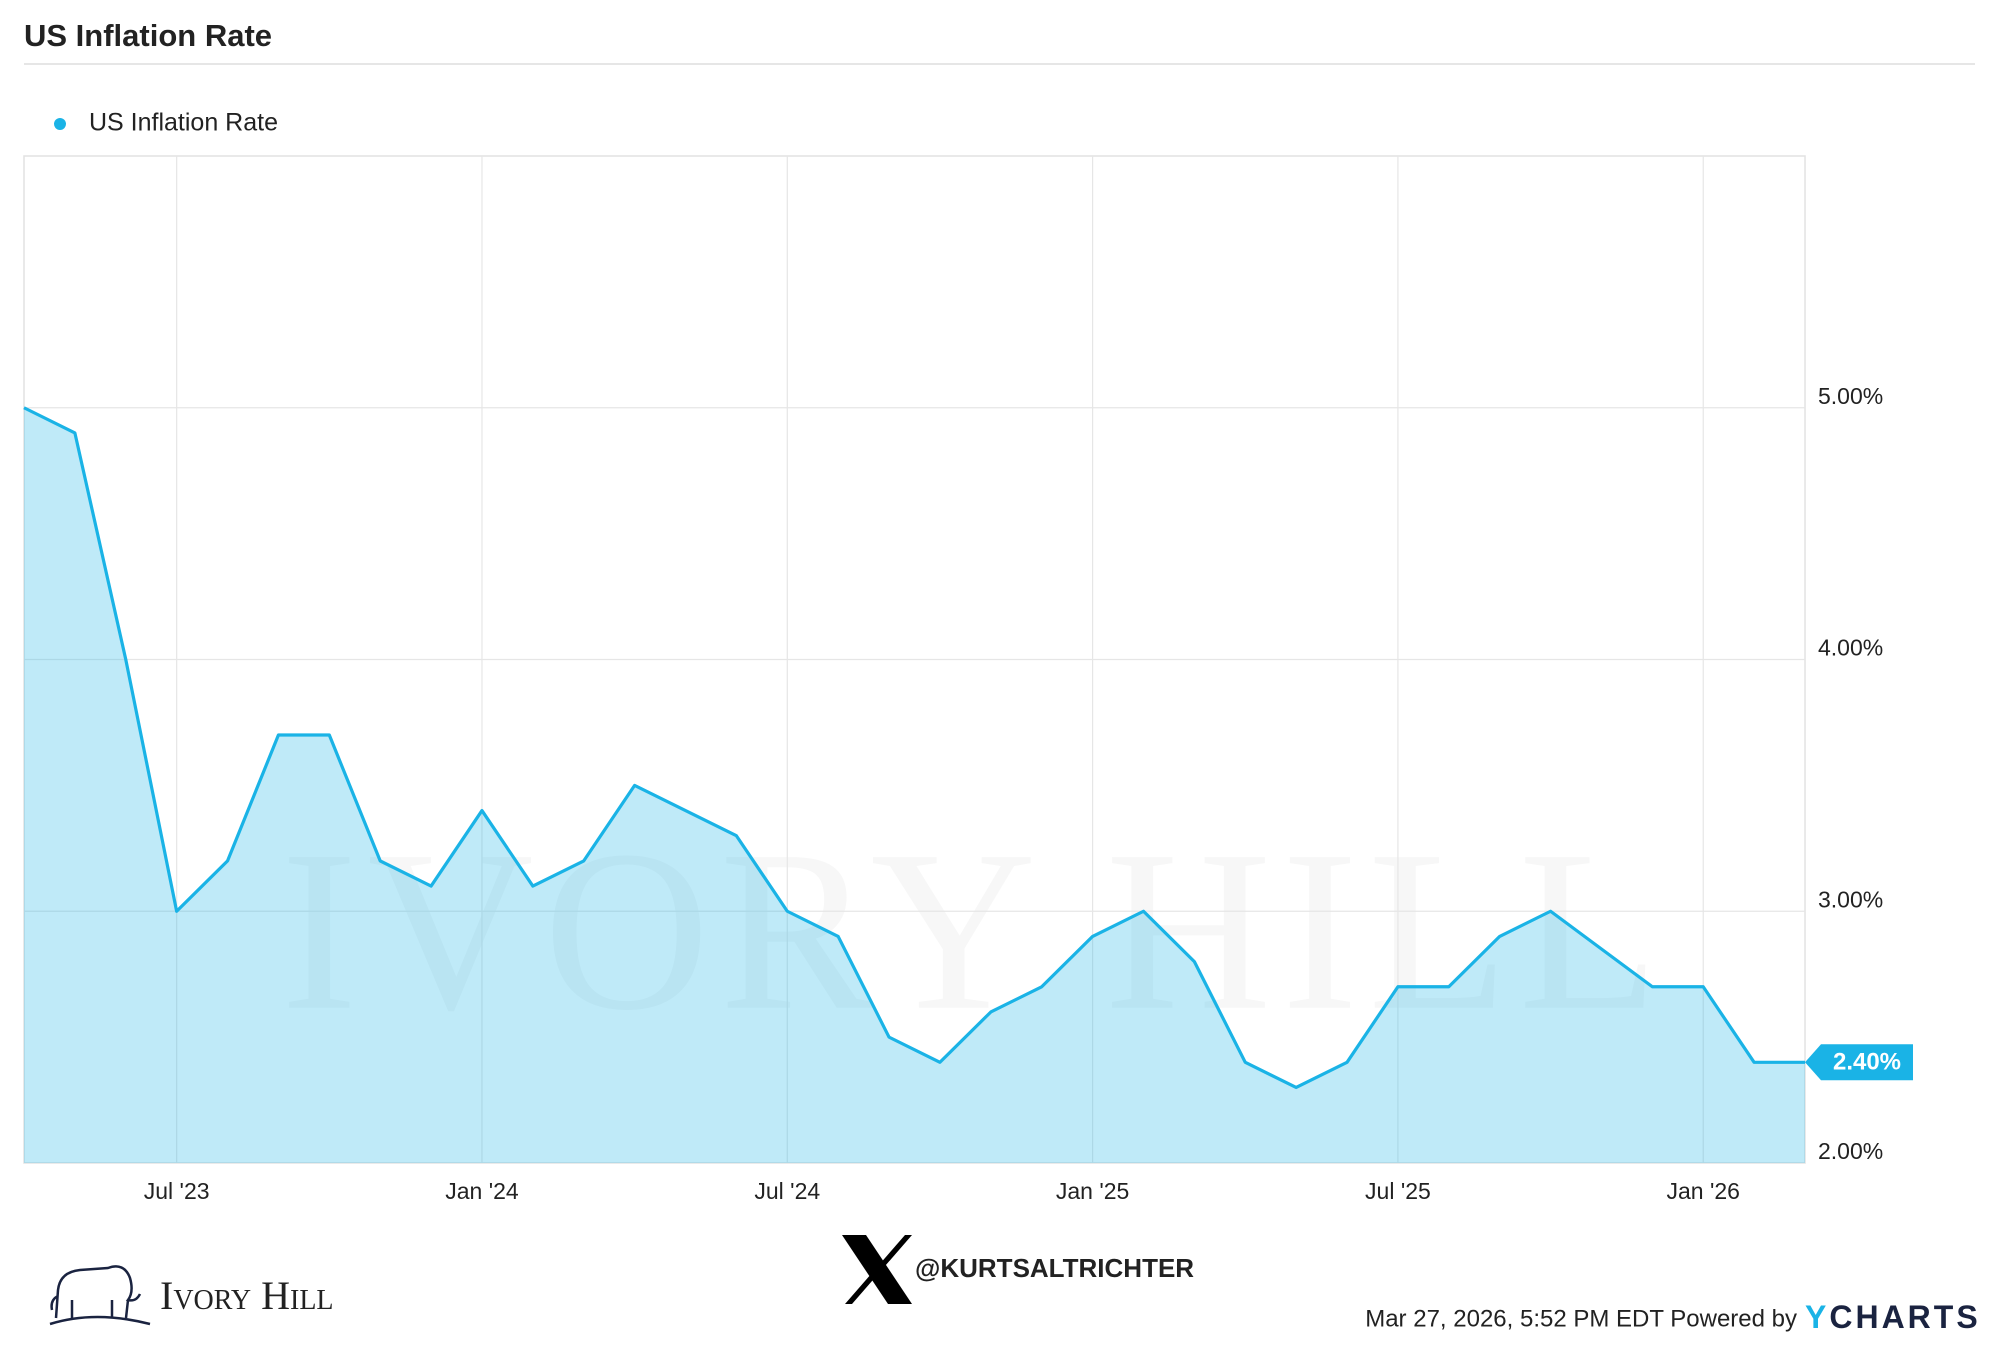 The width and height of the screenshot is (2000, 1350). What do you see at coordinates (1850, 1151) in the screenshot?
I see `y-tick-label: 2.00%` at bounding box center [1850, 1151].